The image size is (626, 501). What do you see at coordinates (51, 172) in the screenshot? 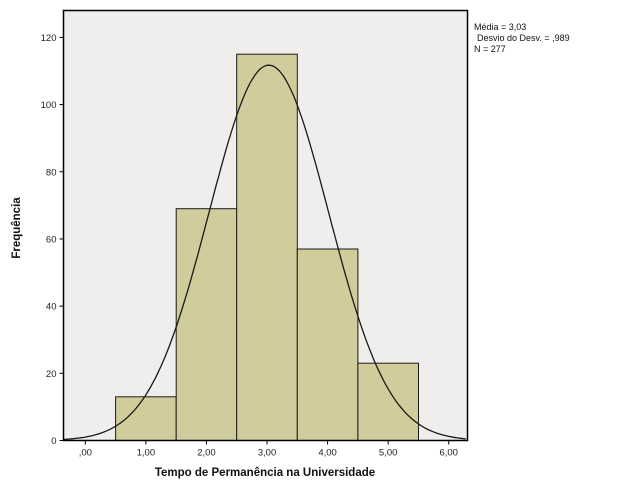
I see `y-tick-label: 80` at bounding box center [51, 172].